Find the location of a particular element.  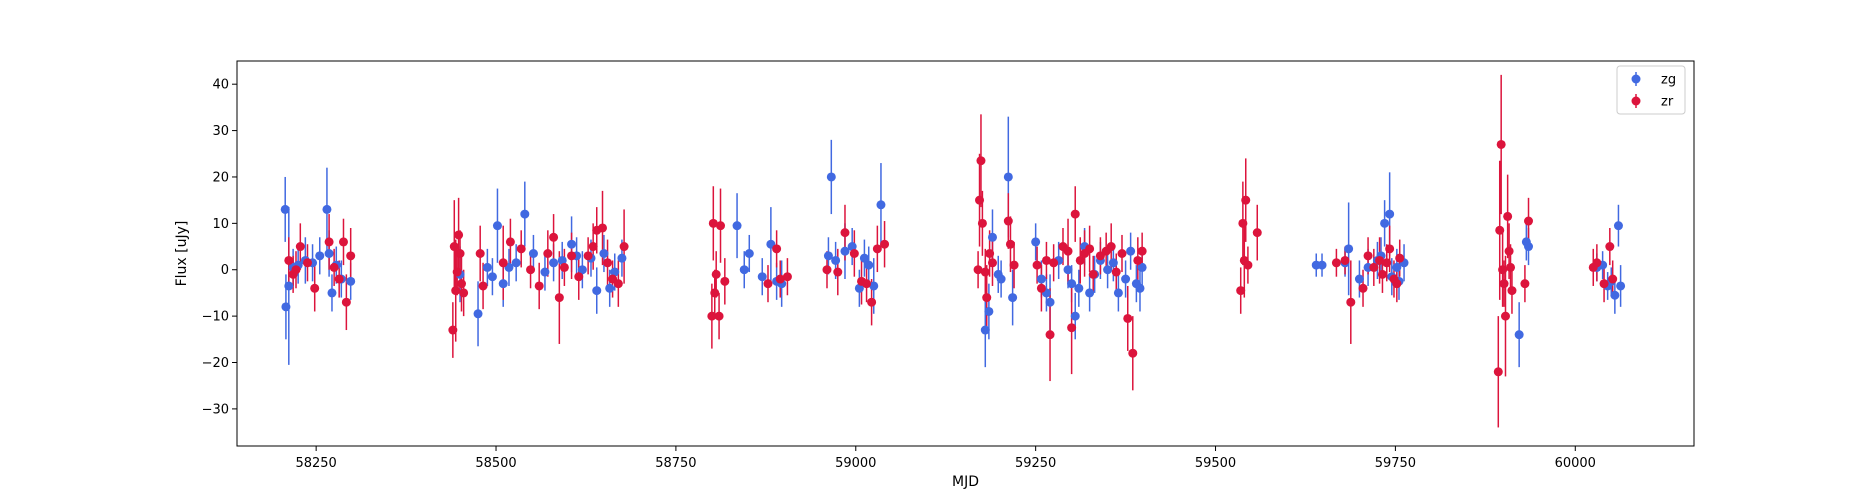

legend-label-zr: zr is located at coordinates (1667, 102).